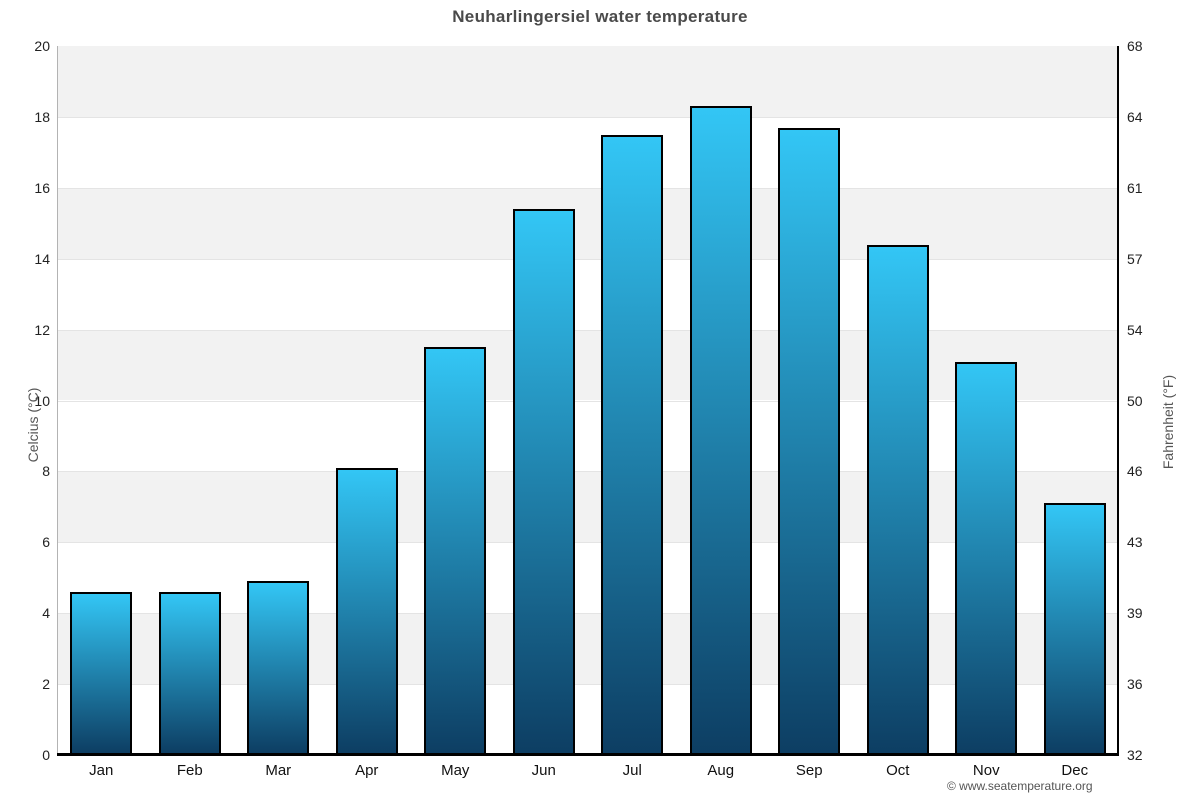  What do you see at coordinates (632, 770) in the screenshot?
I see `month-label-jul: Jul` at bounding box center [632, 770].